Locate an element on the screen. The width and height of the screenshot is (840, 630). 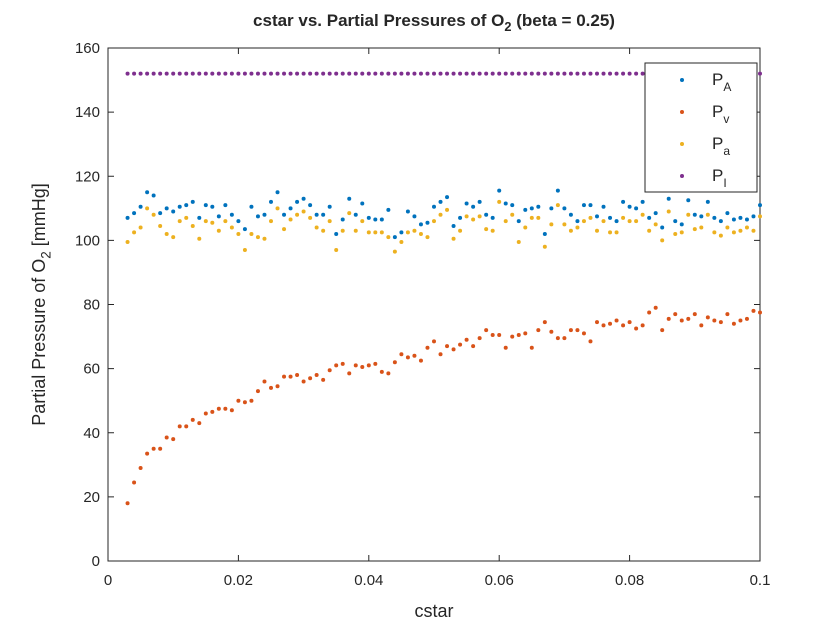
y-tick-label: 140 is located at coordinates (87, 112).